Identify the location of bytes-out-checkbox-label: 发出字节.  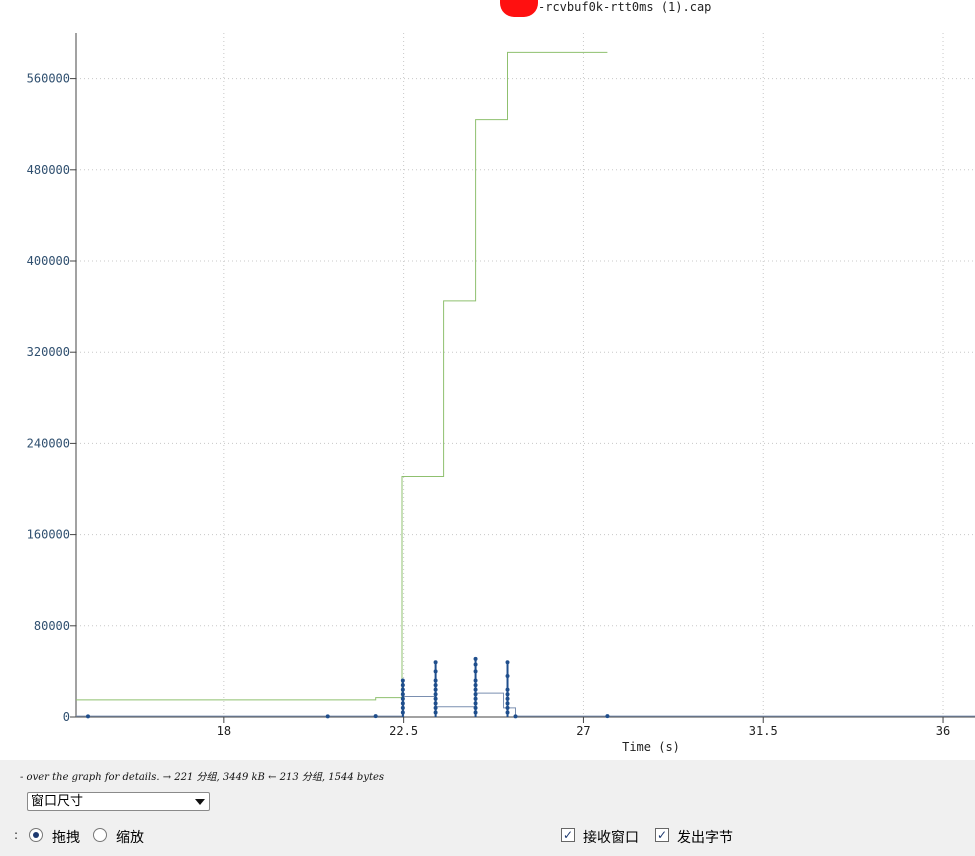
(705, 838).